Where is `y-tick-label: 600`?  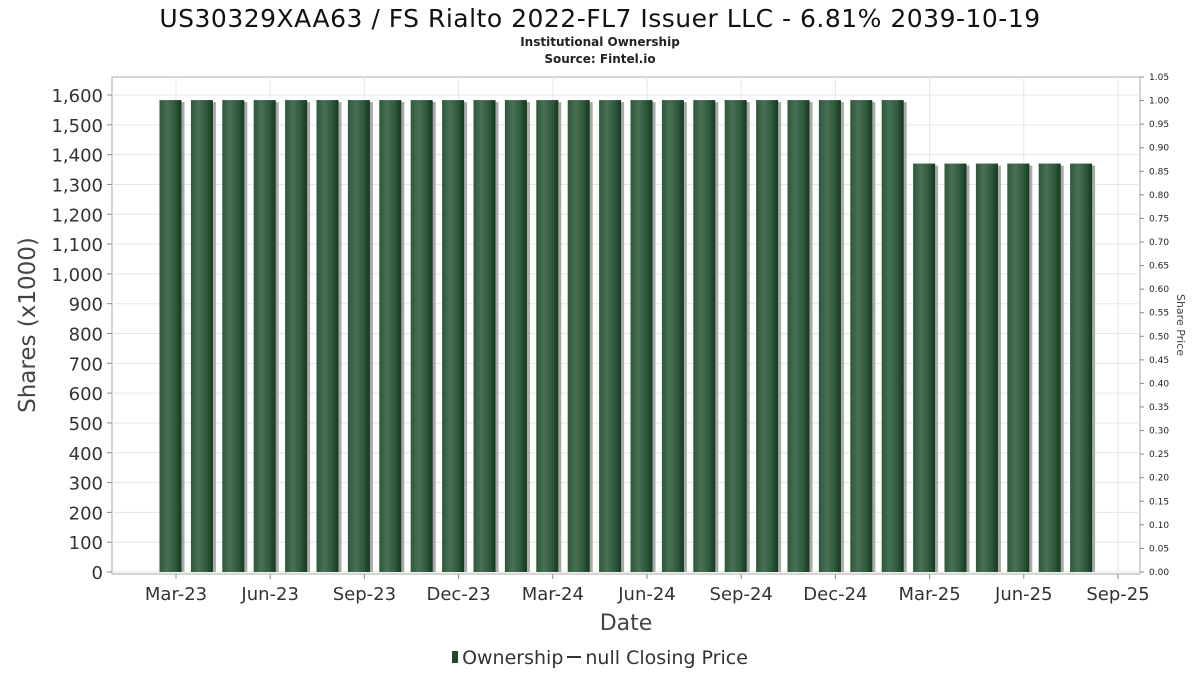 y-tick-label: 600 is located at coordinates (86, 394).